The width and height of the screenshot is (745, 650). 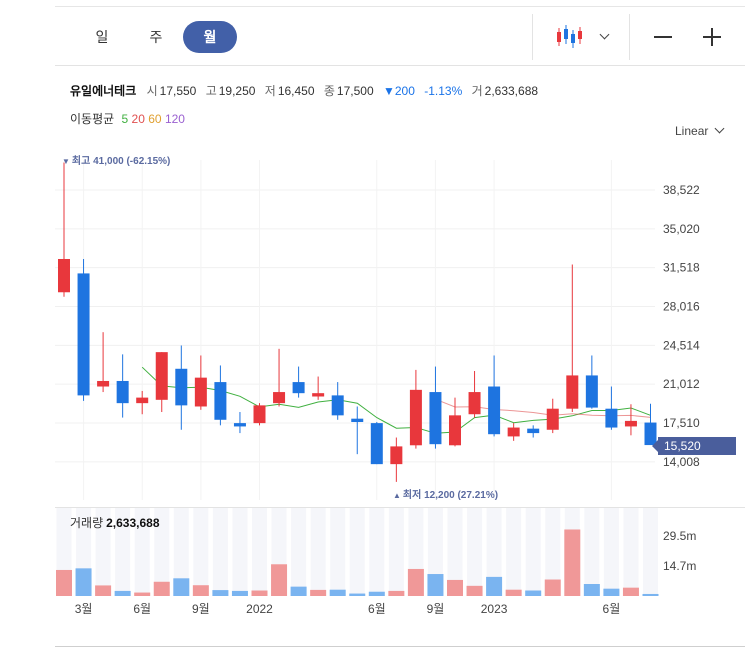 What do you see at coordinates (477, 91) in the screenshot?
I see `volume-label: 거` at bounding box center [477, 91].